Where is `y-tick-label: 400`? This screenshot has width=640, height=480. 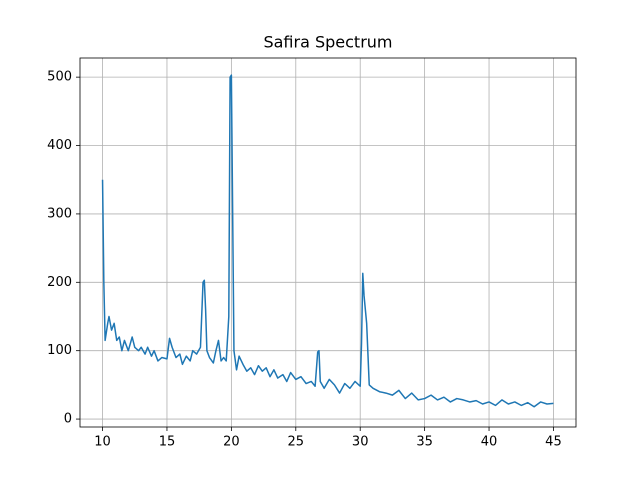 y-tick-label: 400 is located at coordinates (59, 145).